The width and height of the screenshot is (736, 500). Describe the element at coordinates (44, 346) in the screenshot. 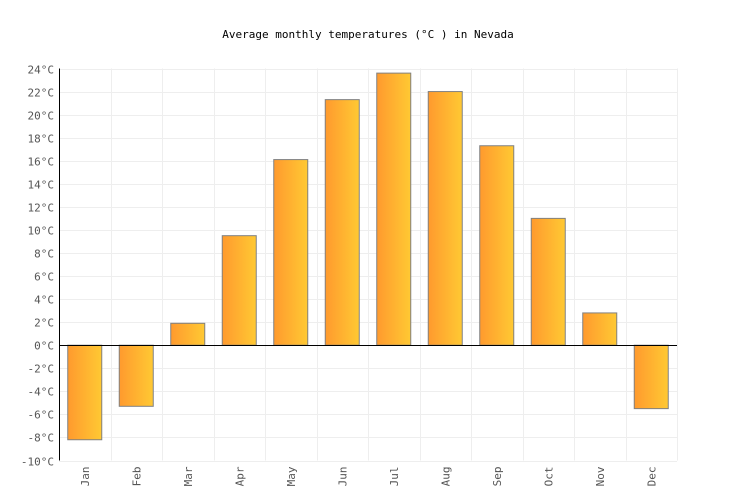

I see `y-tick-label: 0°C` at that location.